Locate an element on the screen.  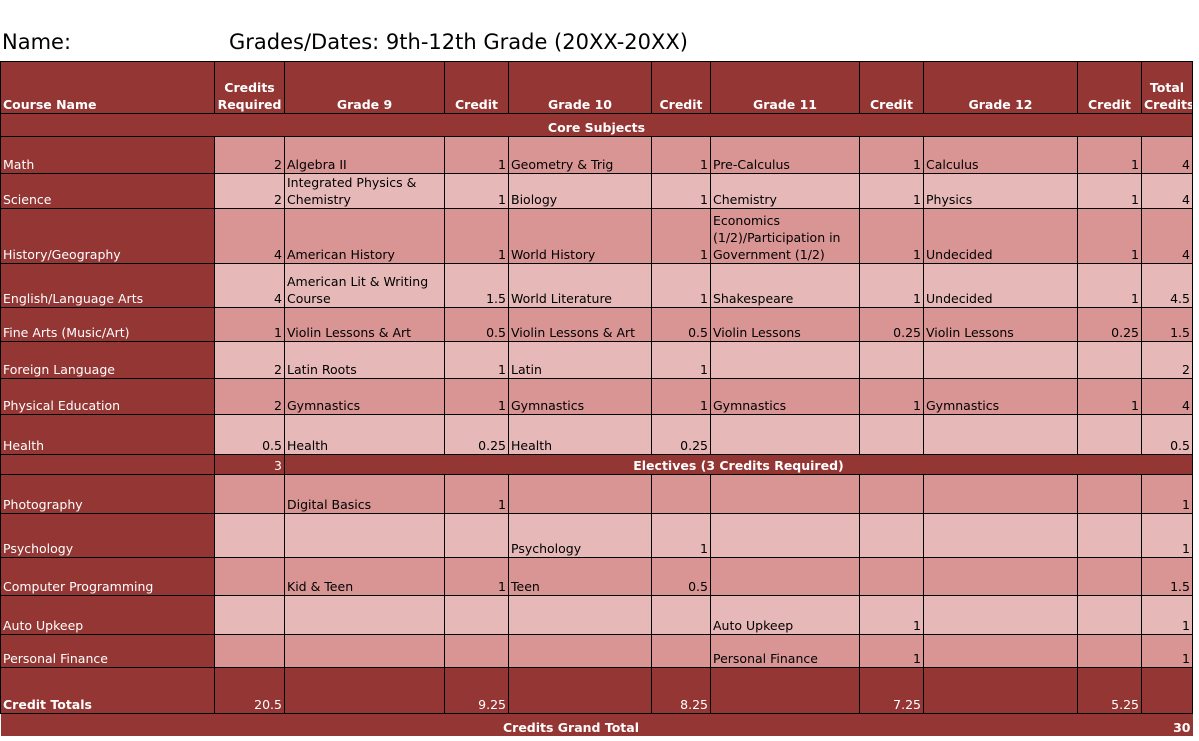
total-credits-cell: 1 is located at coordinates (1167, 535).